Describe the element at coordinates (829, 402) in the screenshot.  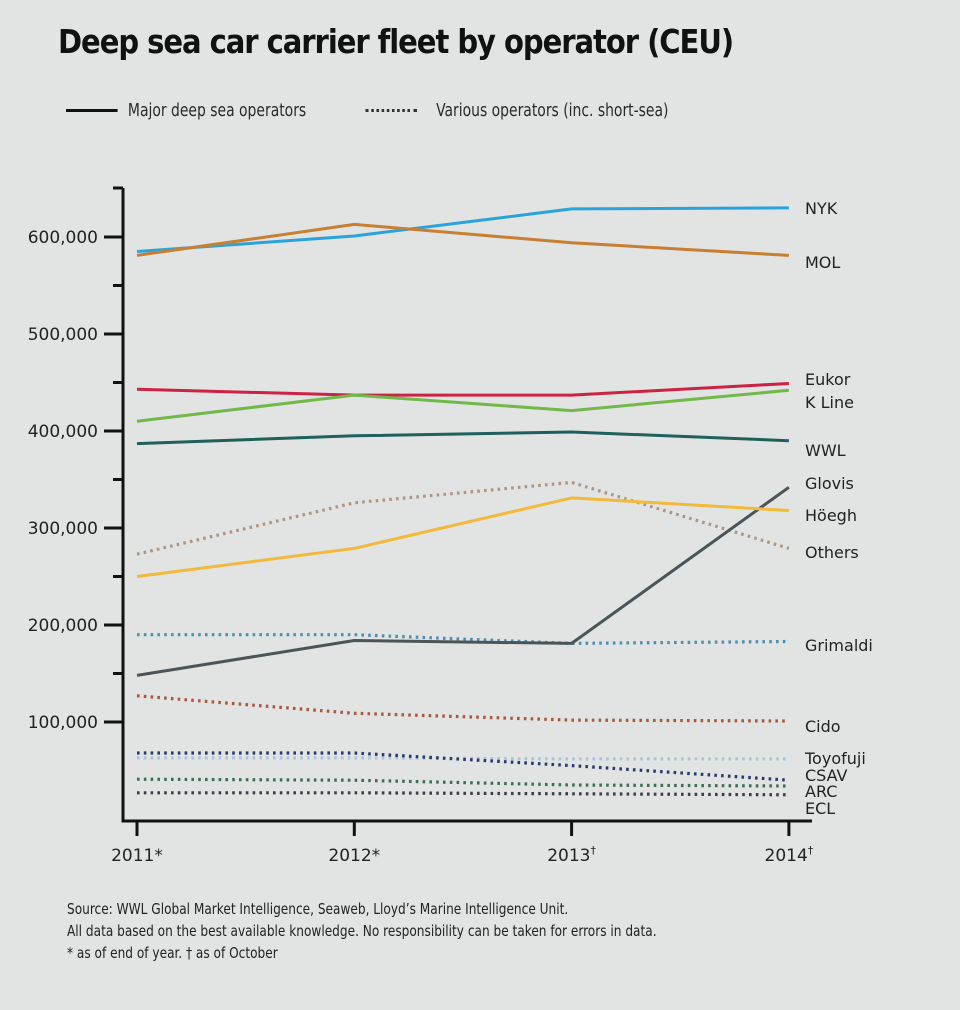
I see `series-label-k-line: K Line` at that location.